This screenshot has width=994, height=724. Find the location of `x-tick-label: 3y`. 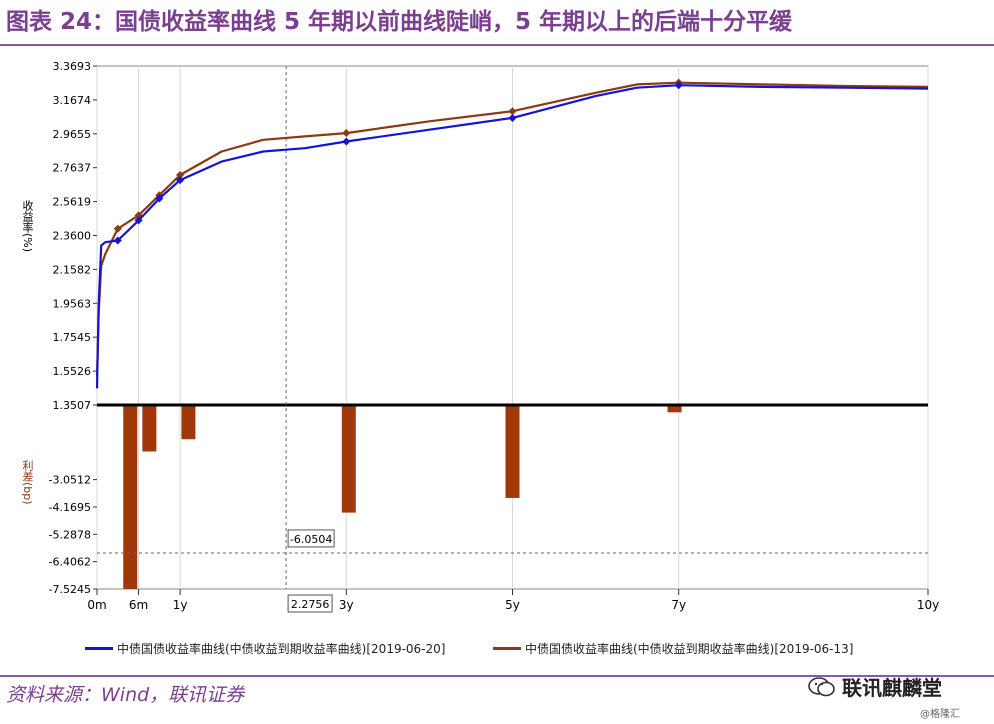

x-tick-label: 3y is located at coordinates (346, 605).